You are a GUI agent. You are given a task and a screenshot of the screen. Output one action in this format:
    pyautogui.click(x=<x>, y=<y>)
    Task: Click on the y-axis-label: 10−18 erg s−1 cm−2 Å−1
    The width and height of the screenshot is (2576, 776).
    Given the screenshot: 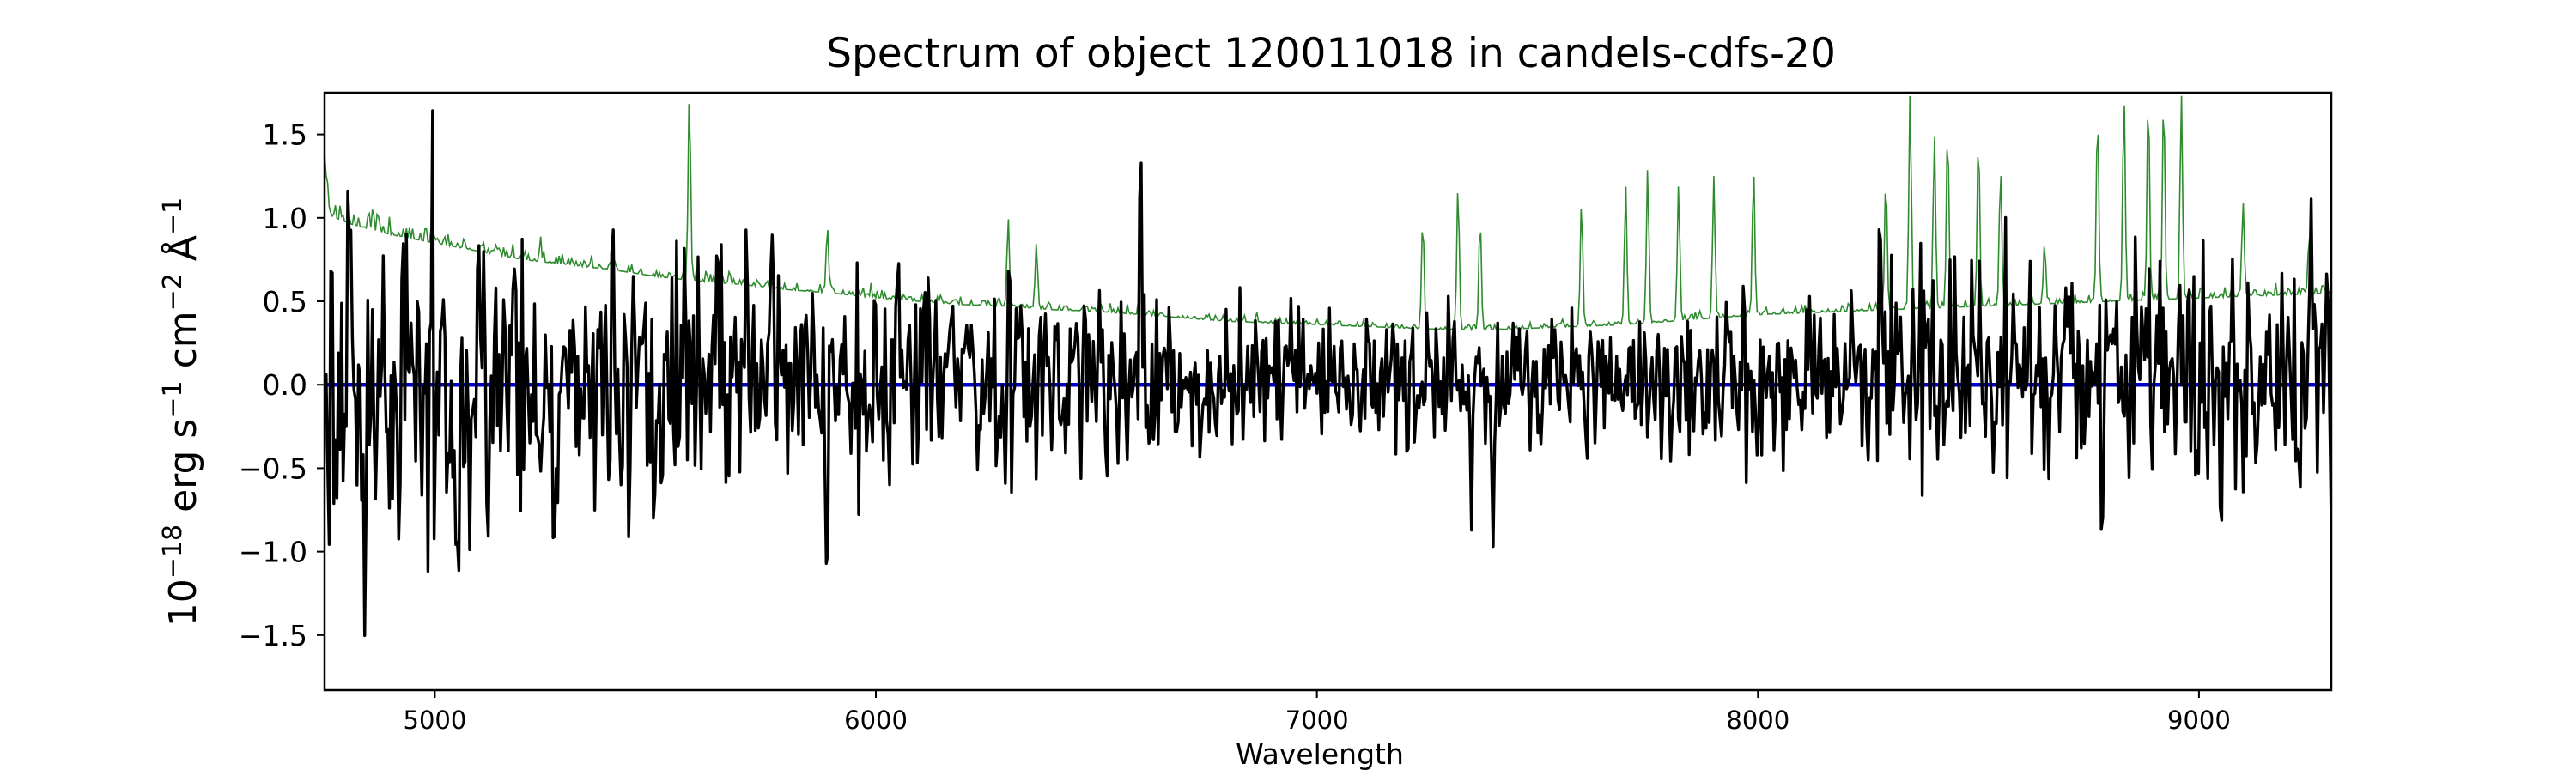 What is the action you would take?
    pyautogui.click(x=182, y=412)
    